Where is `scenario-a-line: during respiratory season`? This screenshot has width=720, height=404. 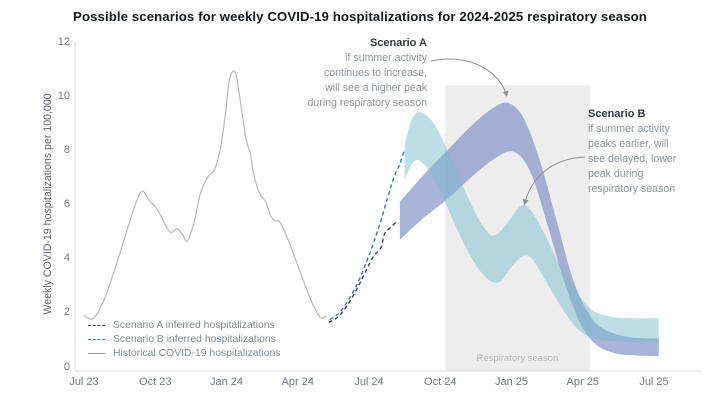 scenario-a-line: during respiratory season is located at coordinates (367, 103).